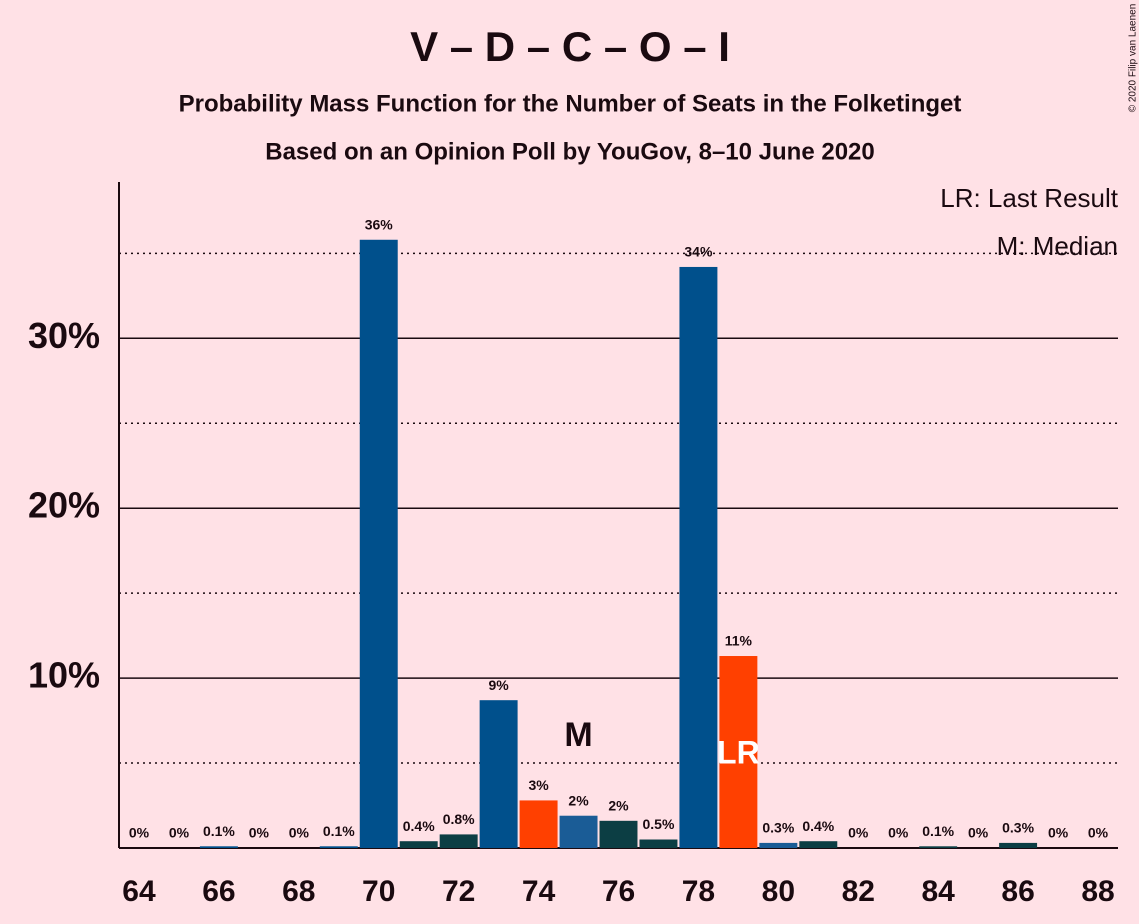 The height and width of the screenshot is (924, 1139). Describe the element at coordinates (1097, 891) in the screenshot. I see `x-tick-label: 88` at that location.